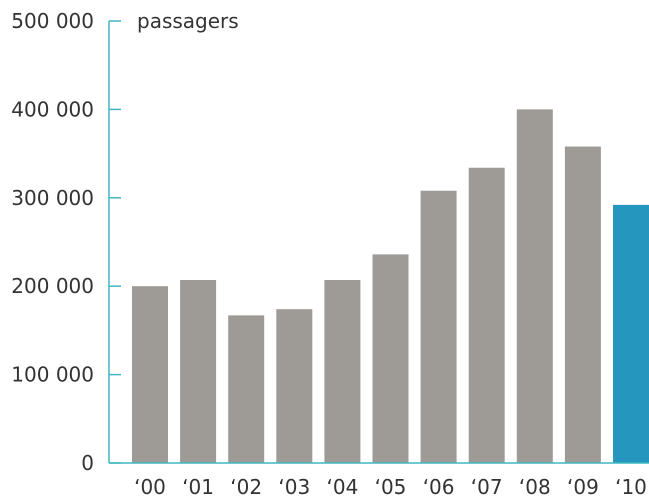 The height and width of the screenshot is (501, 649). What do you see at coordinates (439, 486) in the screenshot?
I see `x-tick-label: ‘06` at bounding box center [439, 486].